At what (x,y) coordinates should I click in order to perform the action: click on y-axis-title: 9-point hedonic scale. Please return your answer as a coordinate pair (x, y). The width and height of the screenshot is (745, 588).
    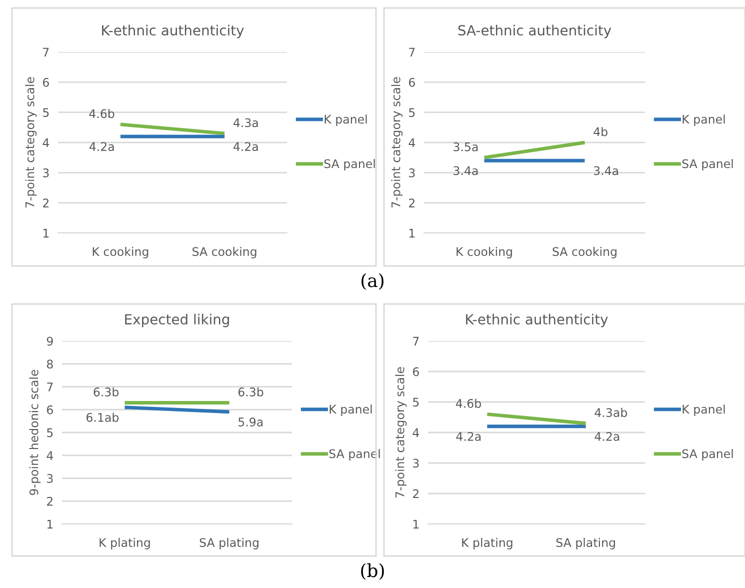
    Looking at the image, I should click on (35, 433).